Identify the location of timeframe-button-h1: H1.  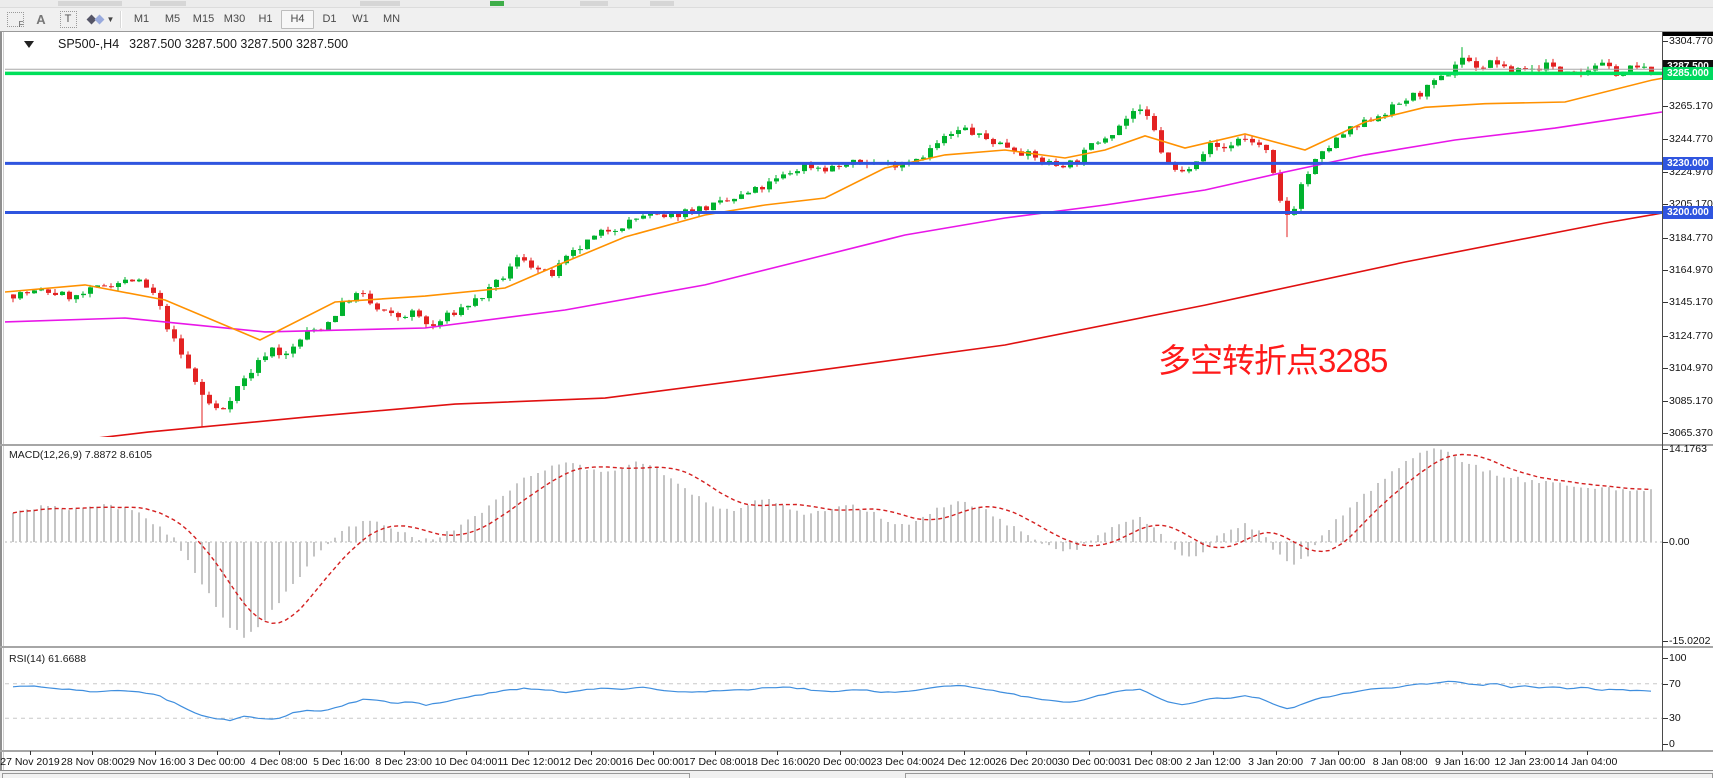
(265, 19).